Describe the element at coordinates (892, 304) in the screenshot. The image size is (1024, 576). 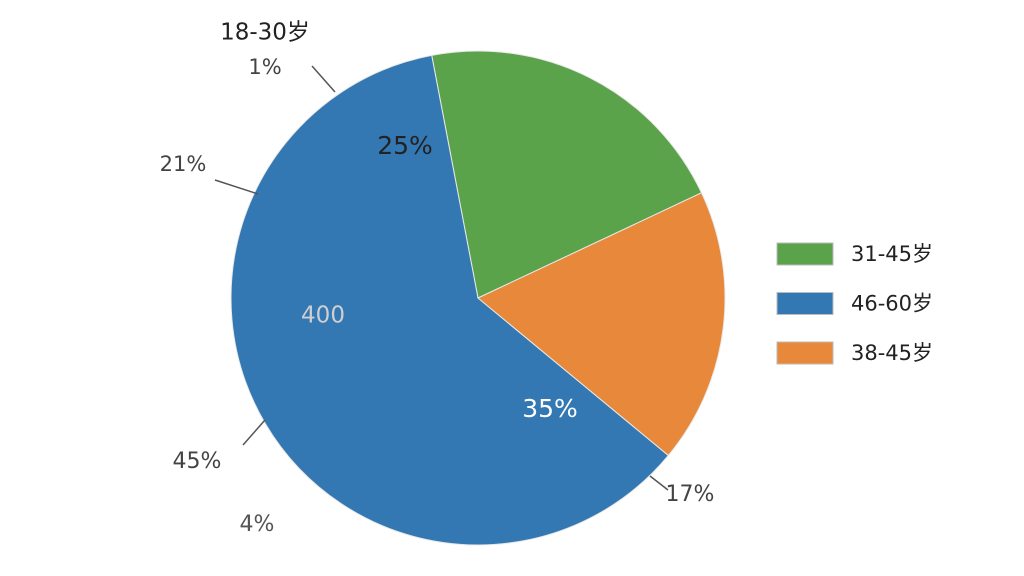
I see `legend-label: 46-60岁` at that location.